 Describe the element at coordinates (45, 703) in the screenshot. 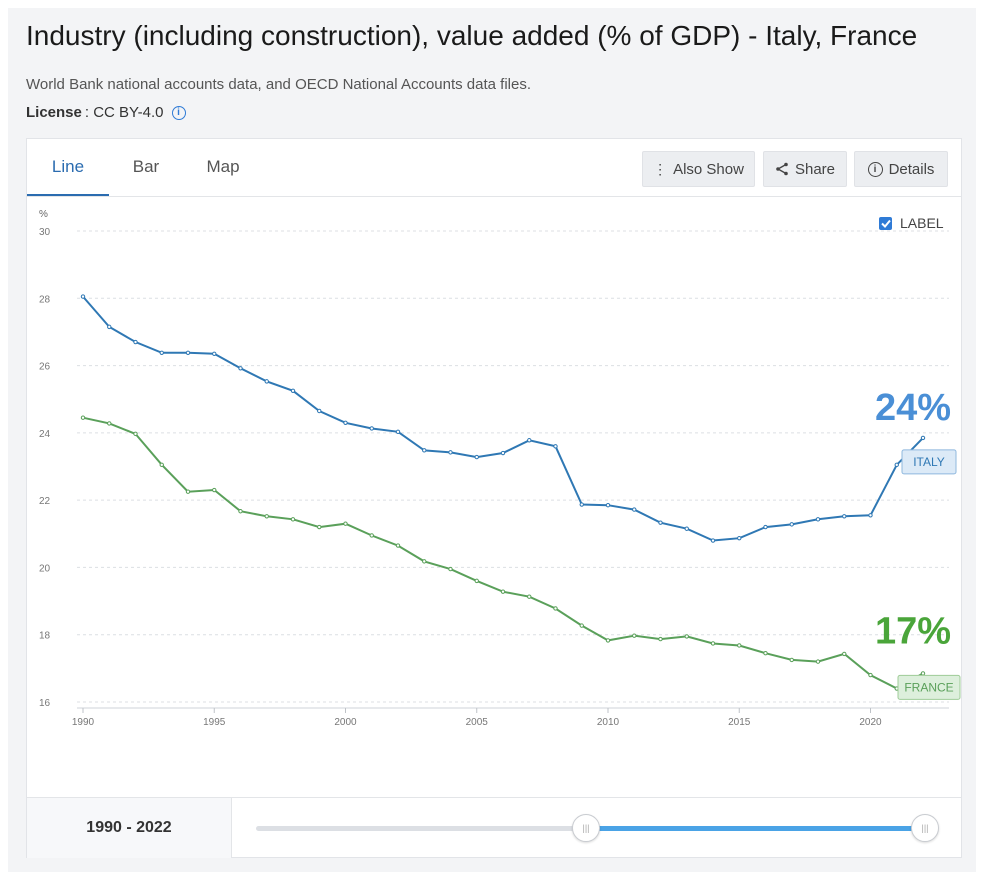

I see `y-tick-label: 16` at that location.